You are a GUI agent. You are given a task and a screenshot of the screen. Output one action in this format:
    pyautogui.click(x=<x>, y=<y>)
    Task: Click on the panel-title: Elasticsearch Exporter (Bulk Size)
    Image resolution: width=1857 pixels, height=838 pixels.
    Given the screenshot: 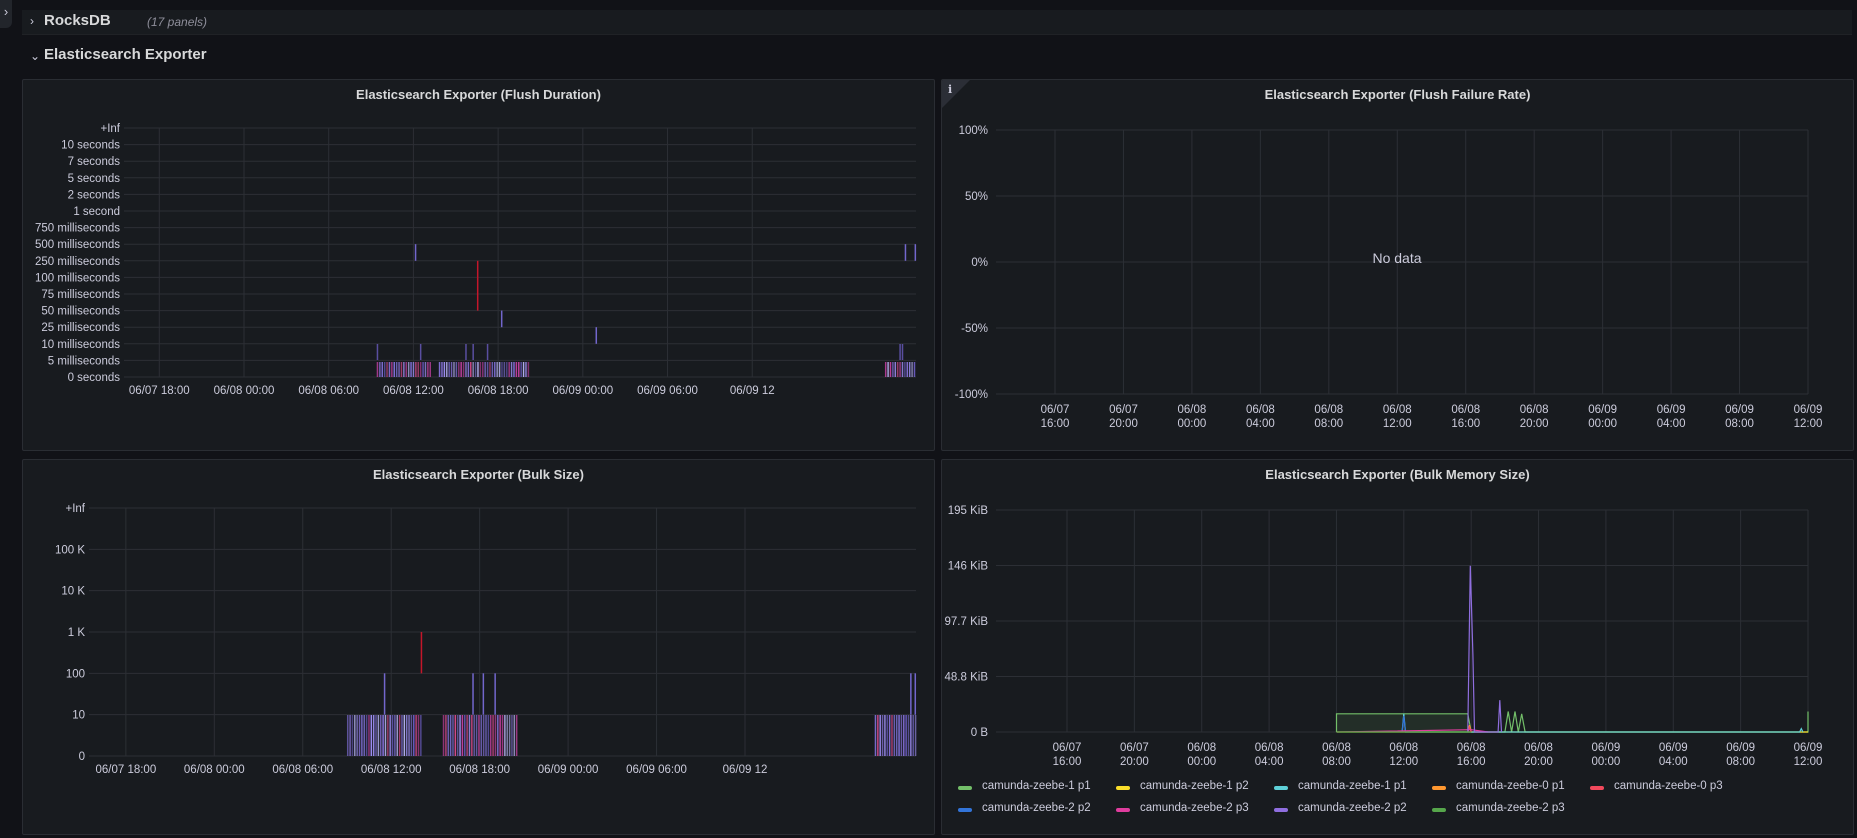 What is the action you would take?
    pyautogui.click(x=478, y=474)
    